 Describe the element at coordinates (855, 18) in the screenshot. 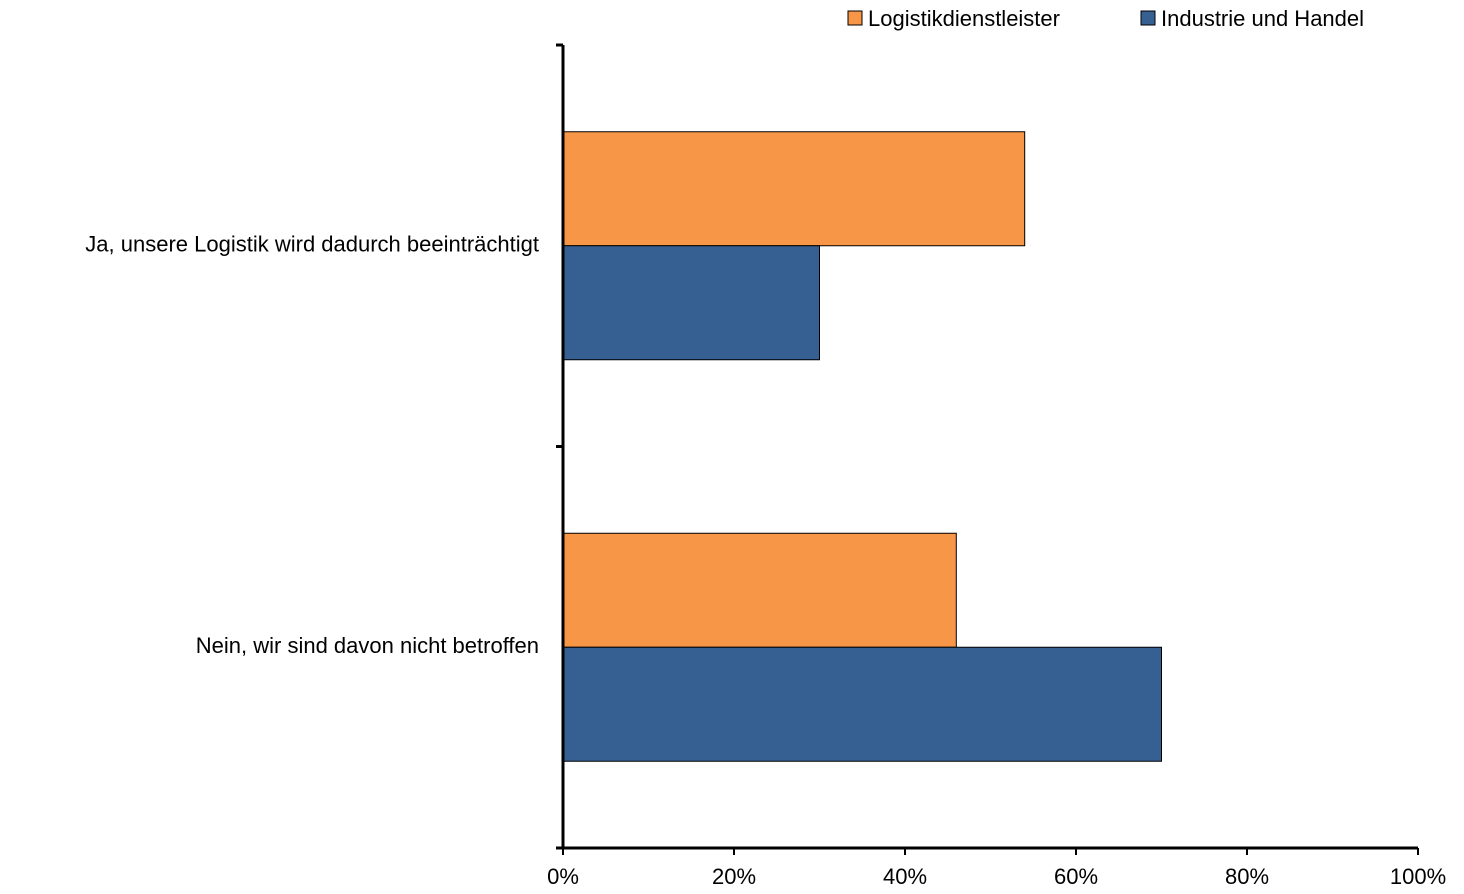

I see `legend-swatch-logistikdienstleister` at that location.